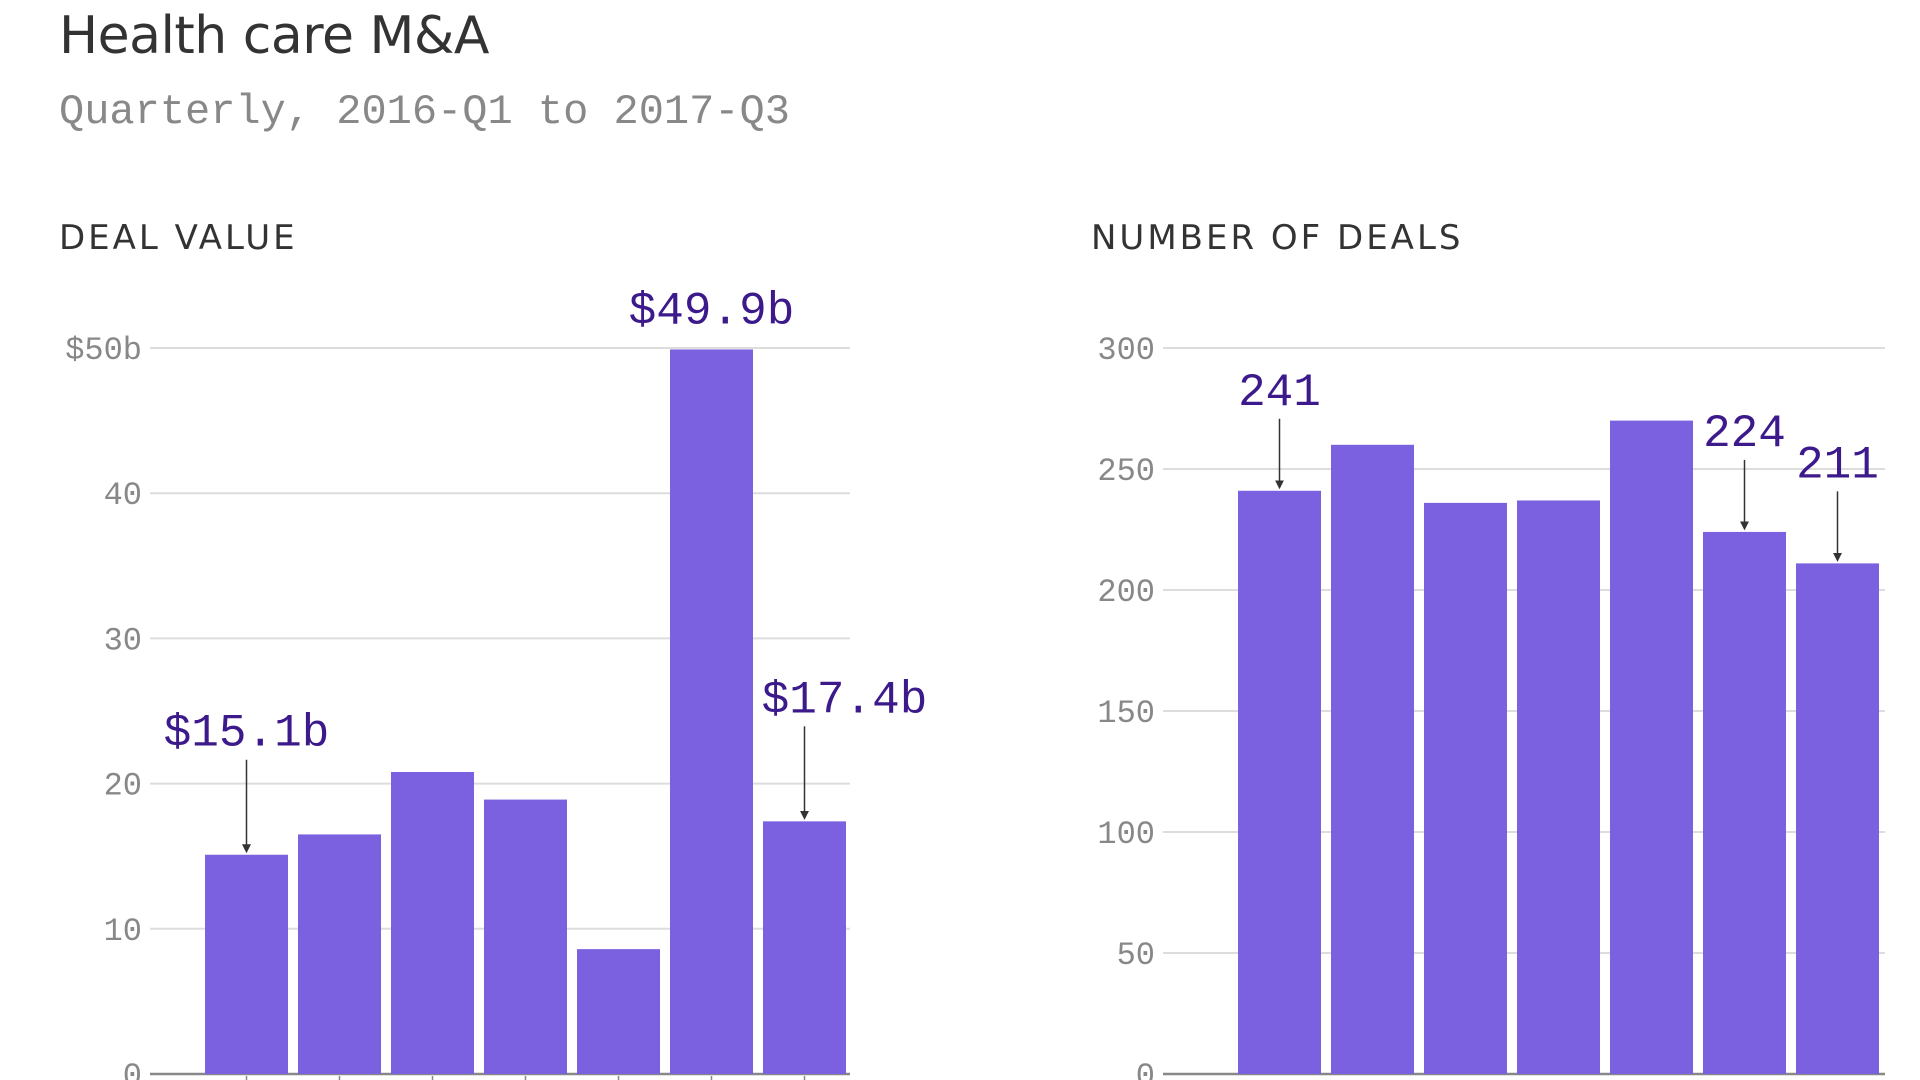  I want to click on data-label: $15.1b, so click(247, 734).